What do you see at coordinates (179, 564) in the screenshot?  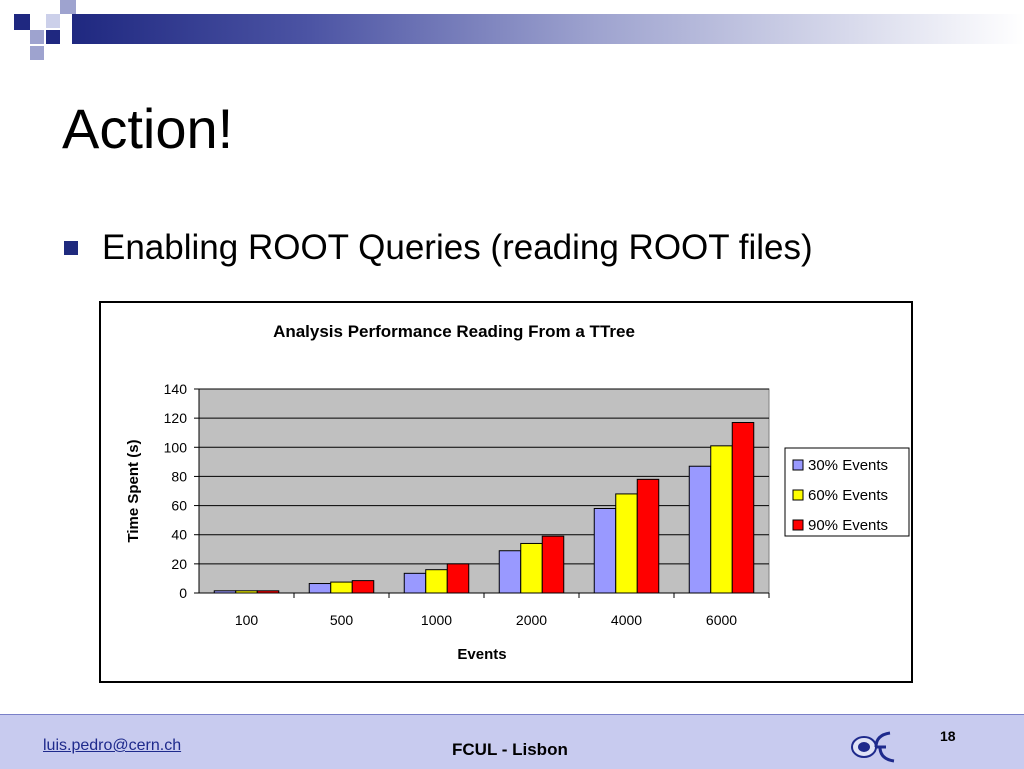 I see `y-tick-label: 20` at bounding box center [179, 564].